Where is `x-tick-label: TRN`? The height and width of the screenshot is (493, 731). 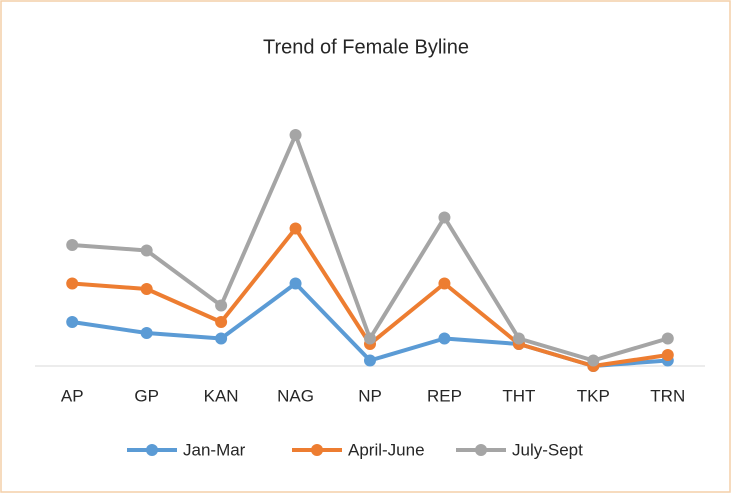 x-tick-label: TRN is located at coordinates (667, 395).